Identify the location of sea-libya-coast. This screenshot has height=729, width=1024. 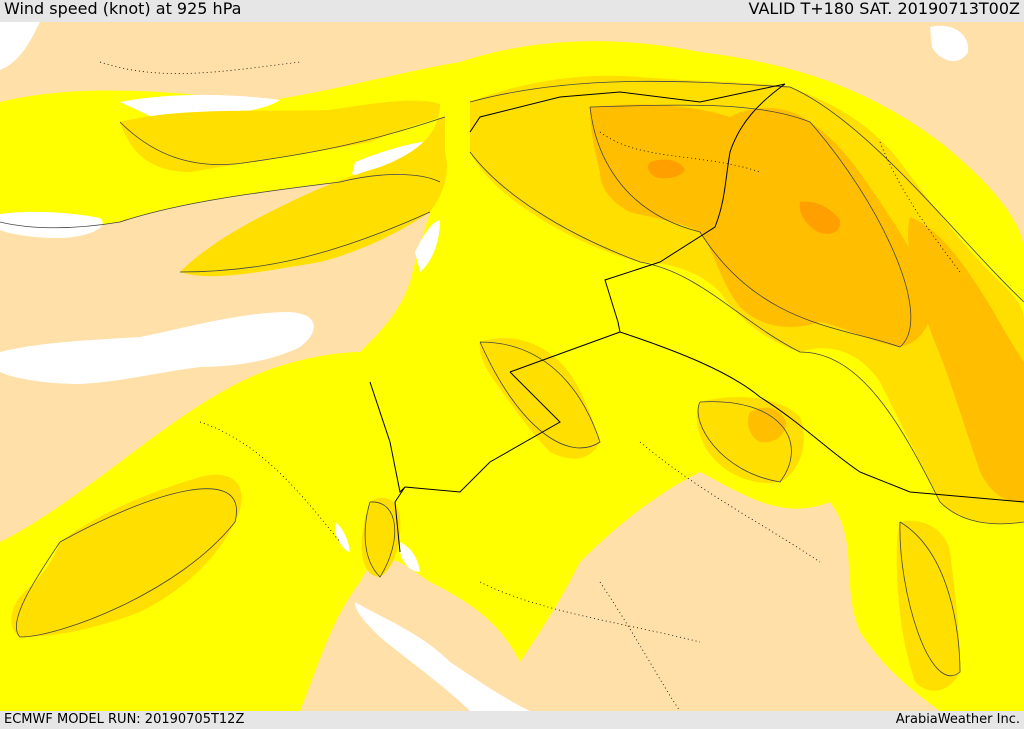
(157, 348).